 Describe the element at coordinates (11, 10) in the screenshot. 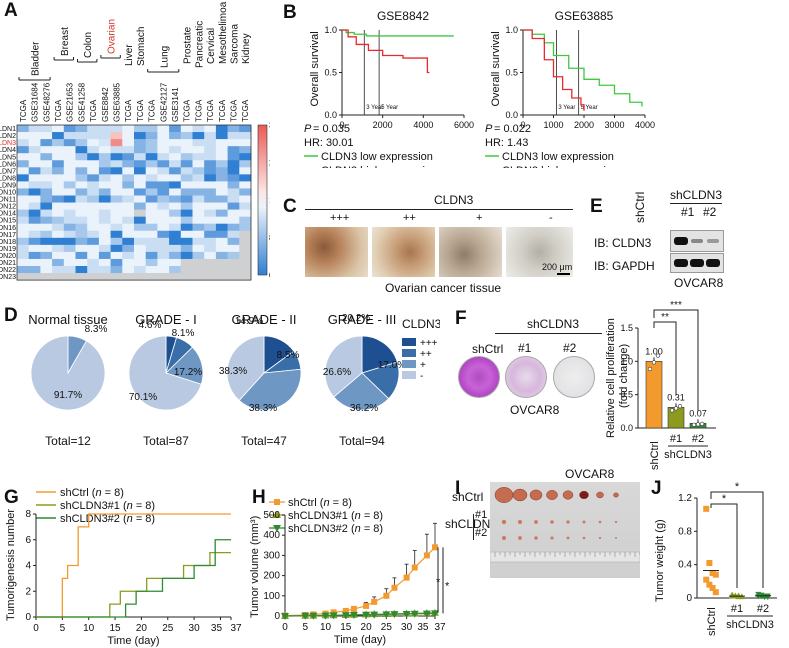

I see `panel-label-a: A` at that location.